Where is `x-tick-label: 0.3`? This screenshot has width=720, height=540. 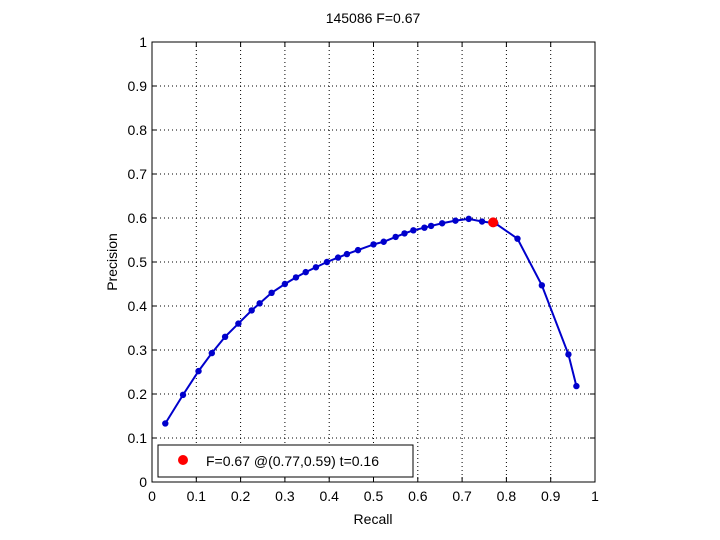 x-tick-label: 0.3 is located at coordinates (285, 496).